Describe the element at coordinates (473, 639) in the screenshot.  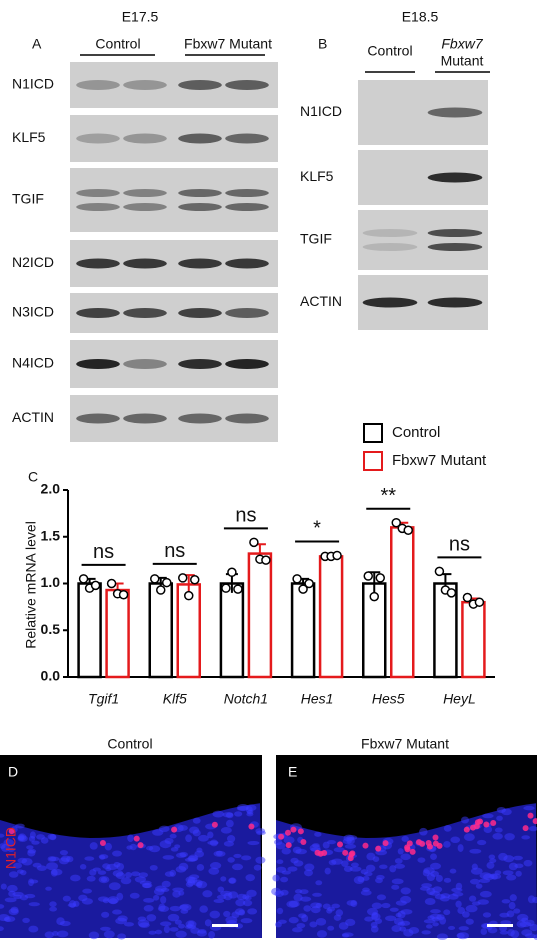
I see `bar` at that location.